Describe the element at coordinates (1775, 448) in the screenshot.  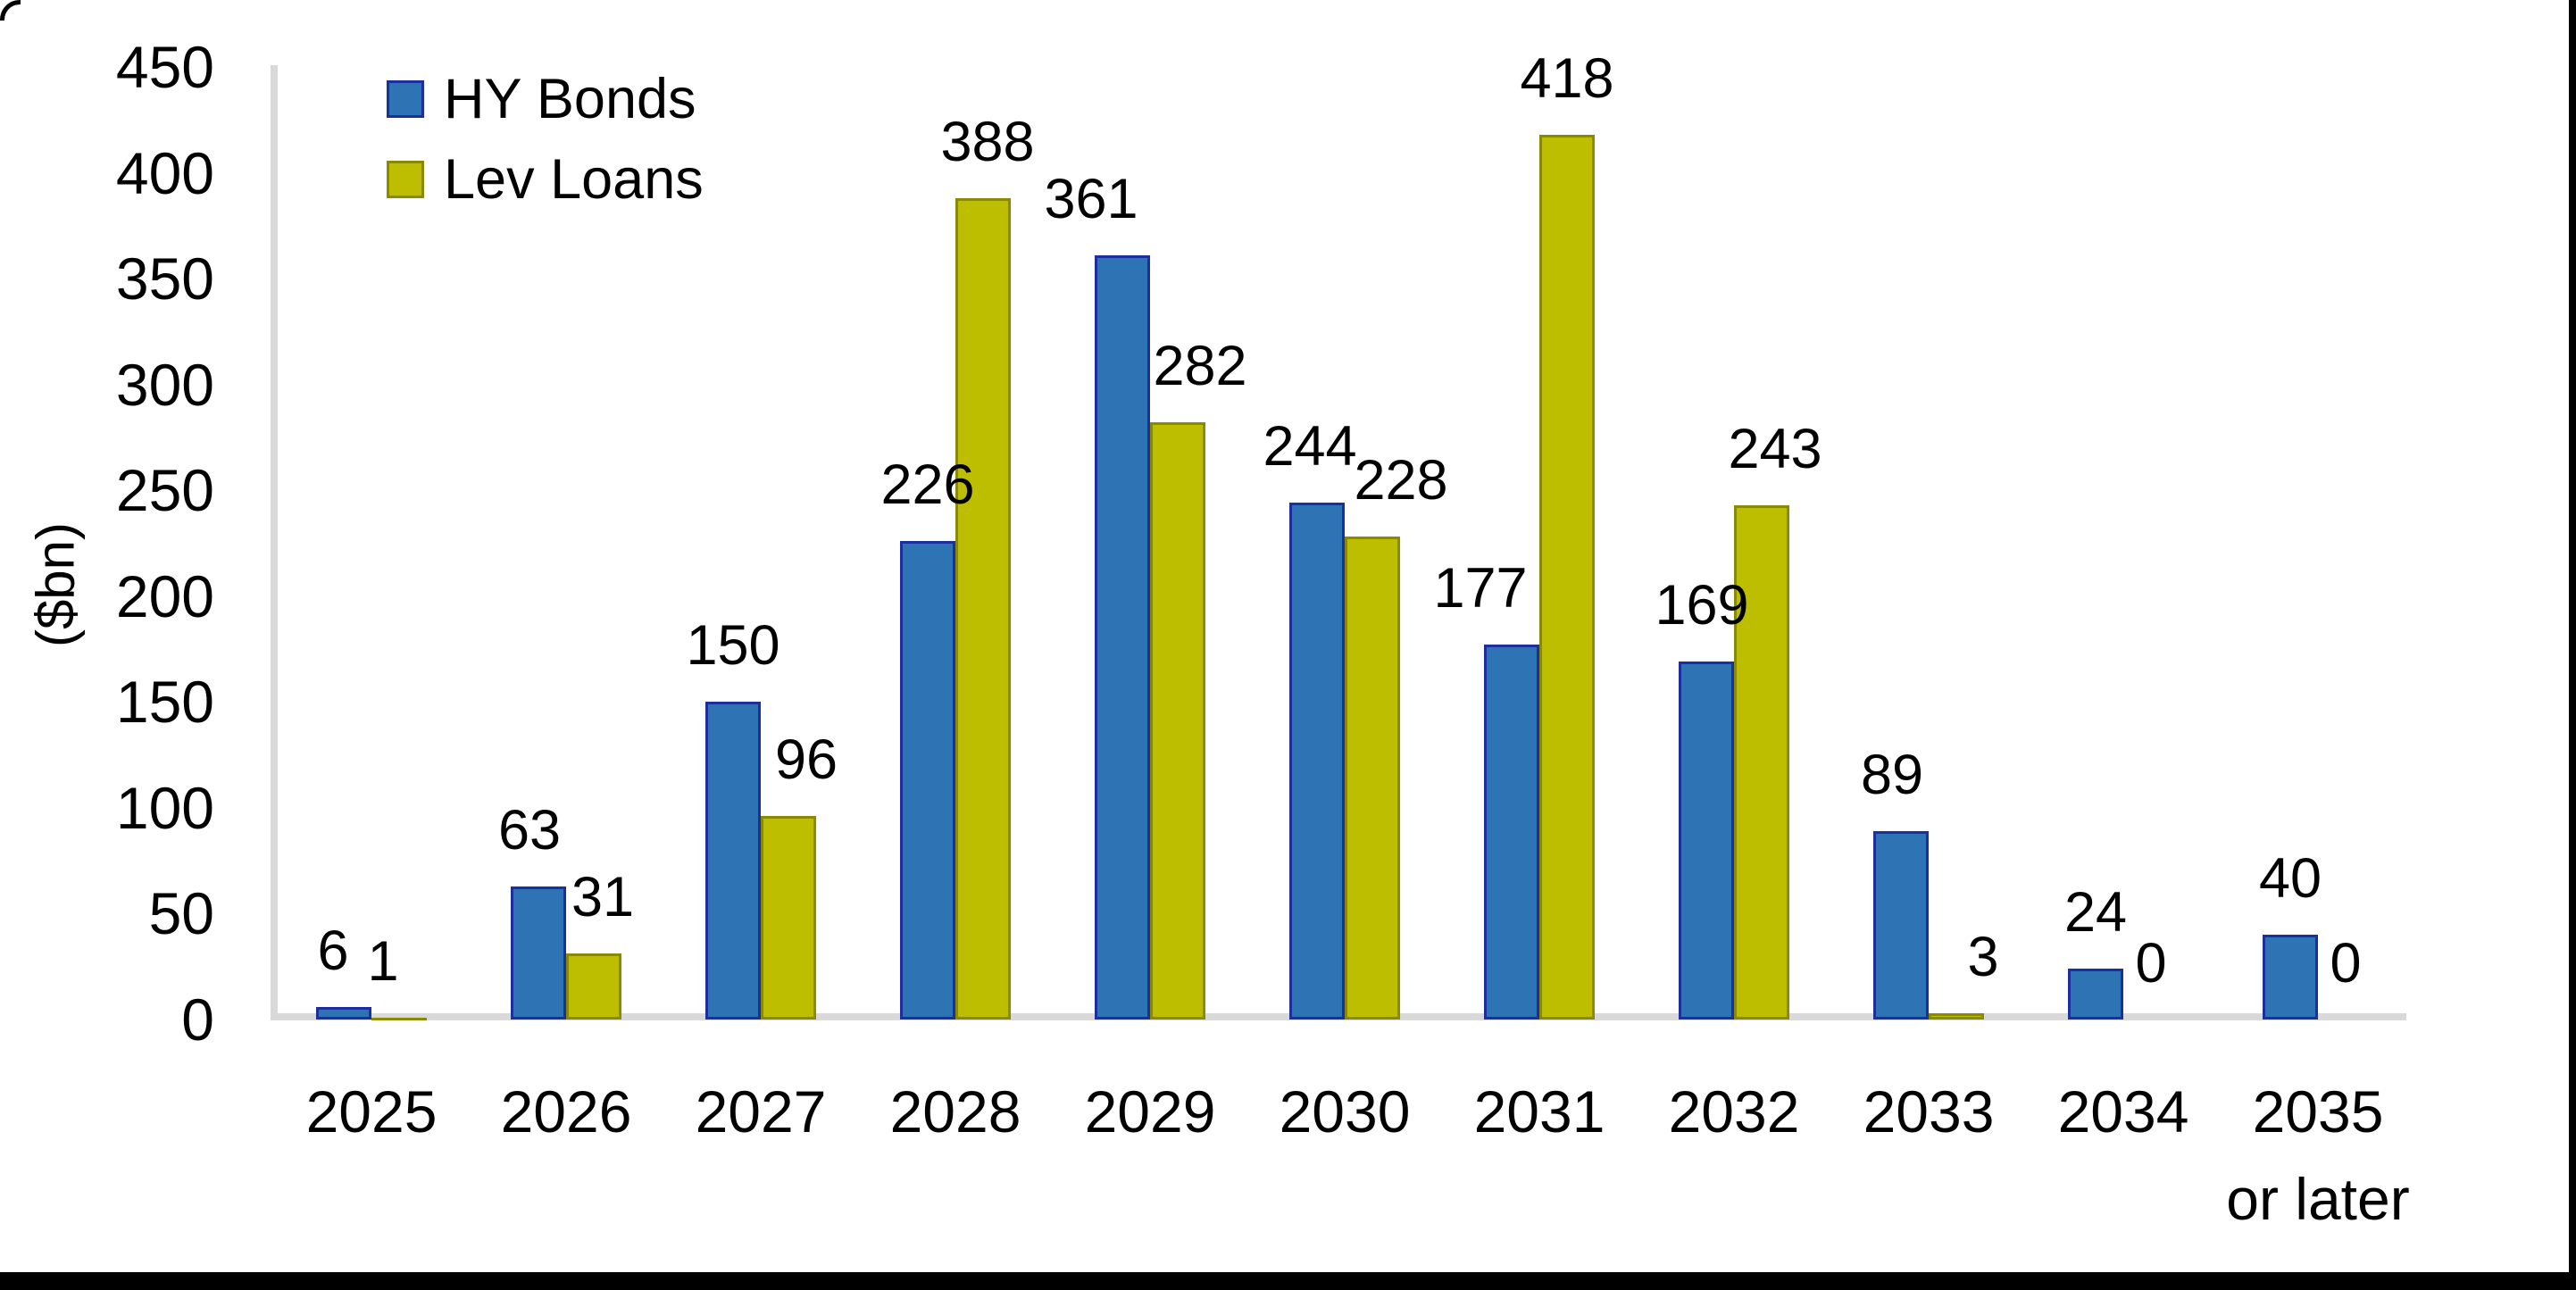
I see `data-label-lev-loans-2032: 243` at that location.